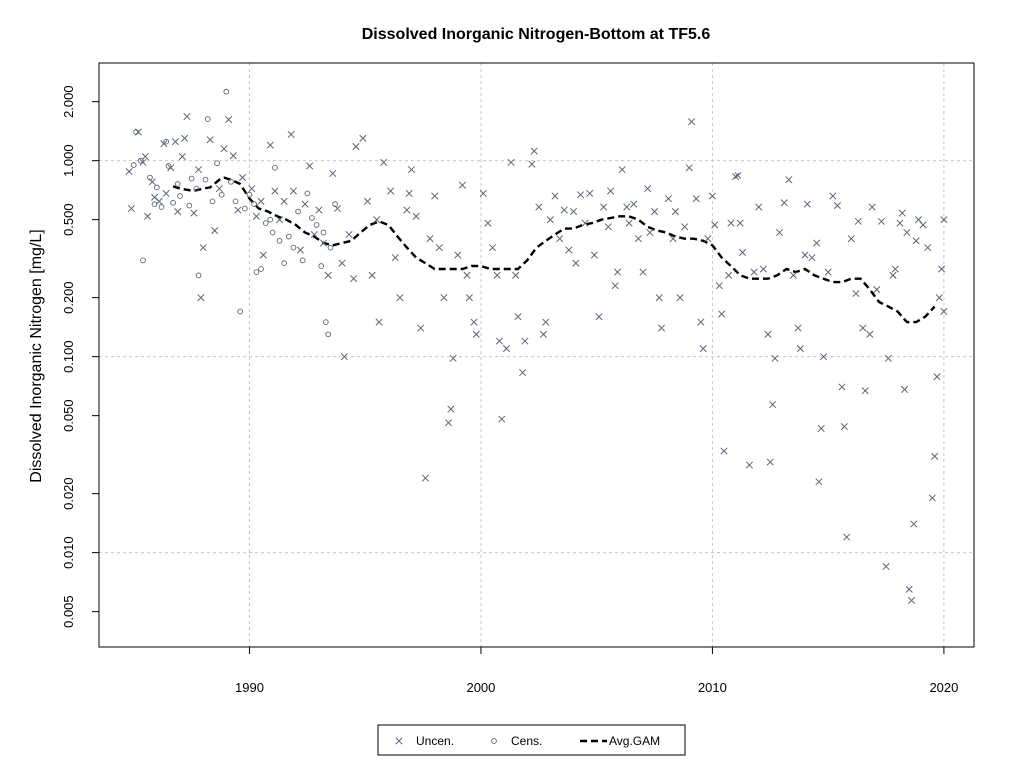  I want to click on legend-label: Cens., so click(526, 741).